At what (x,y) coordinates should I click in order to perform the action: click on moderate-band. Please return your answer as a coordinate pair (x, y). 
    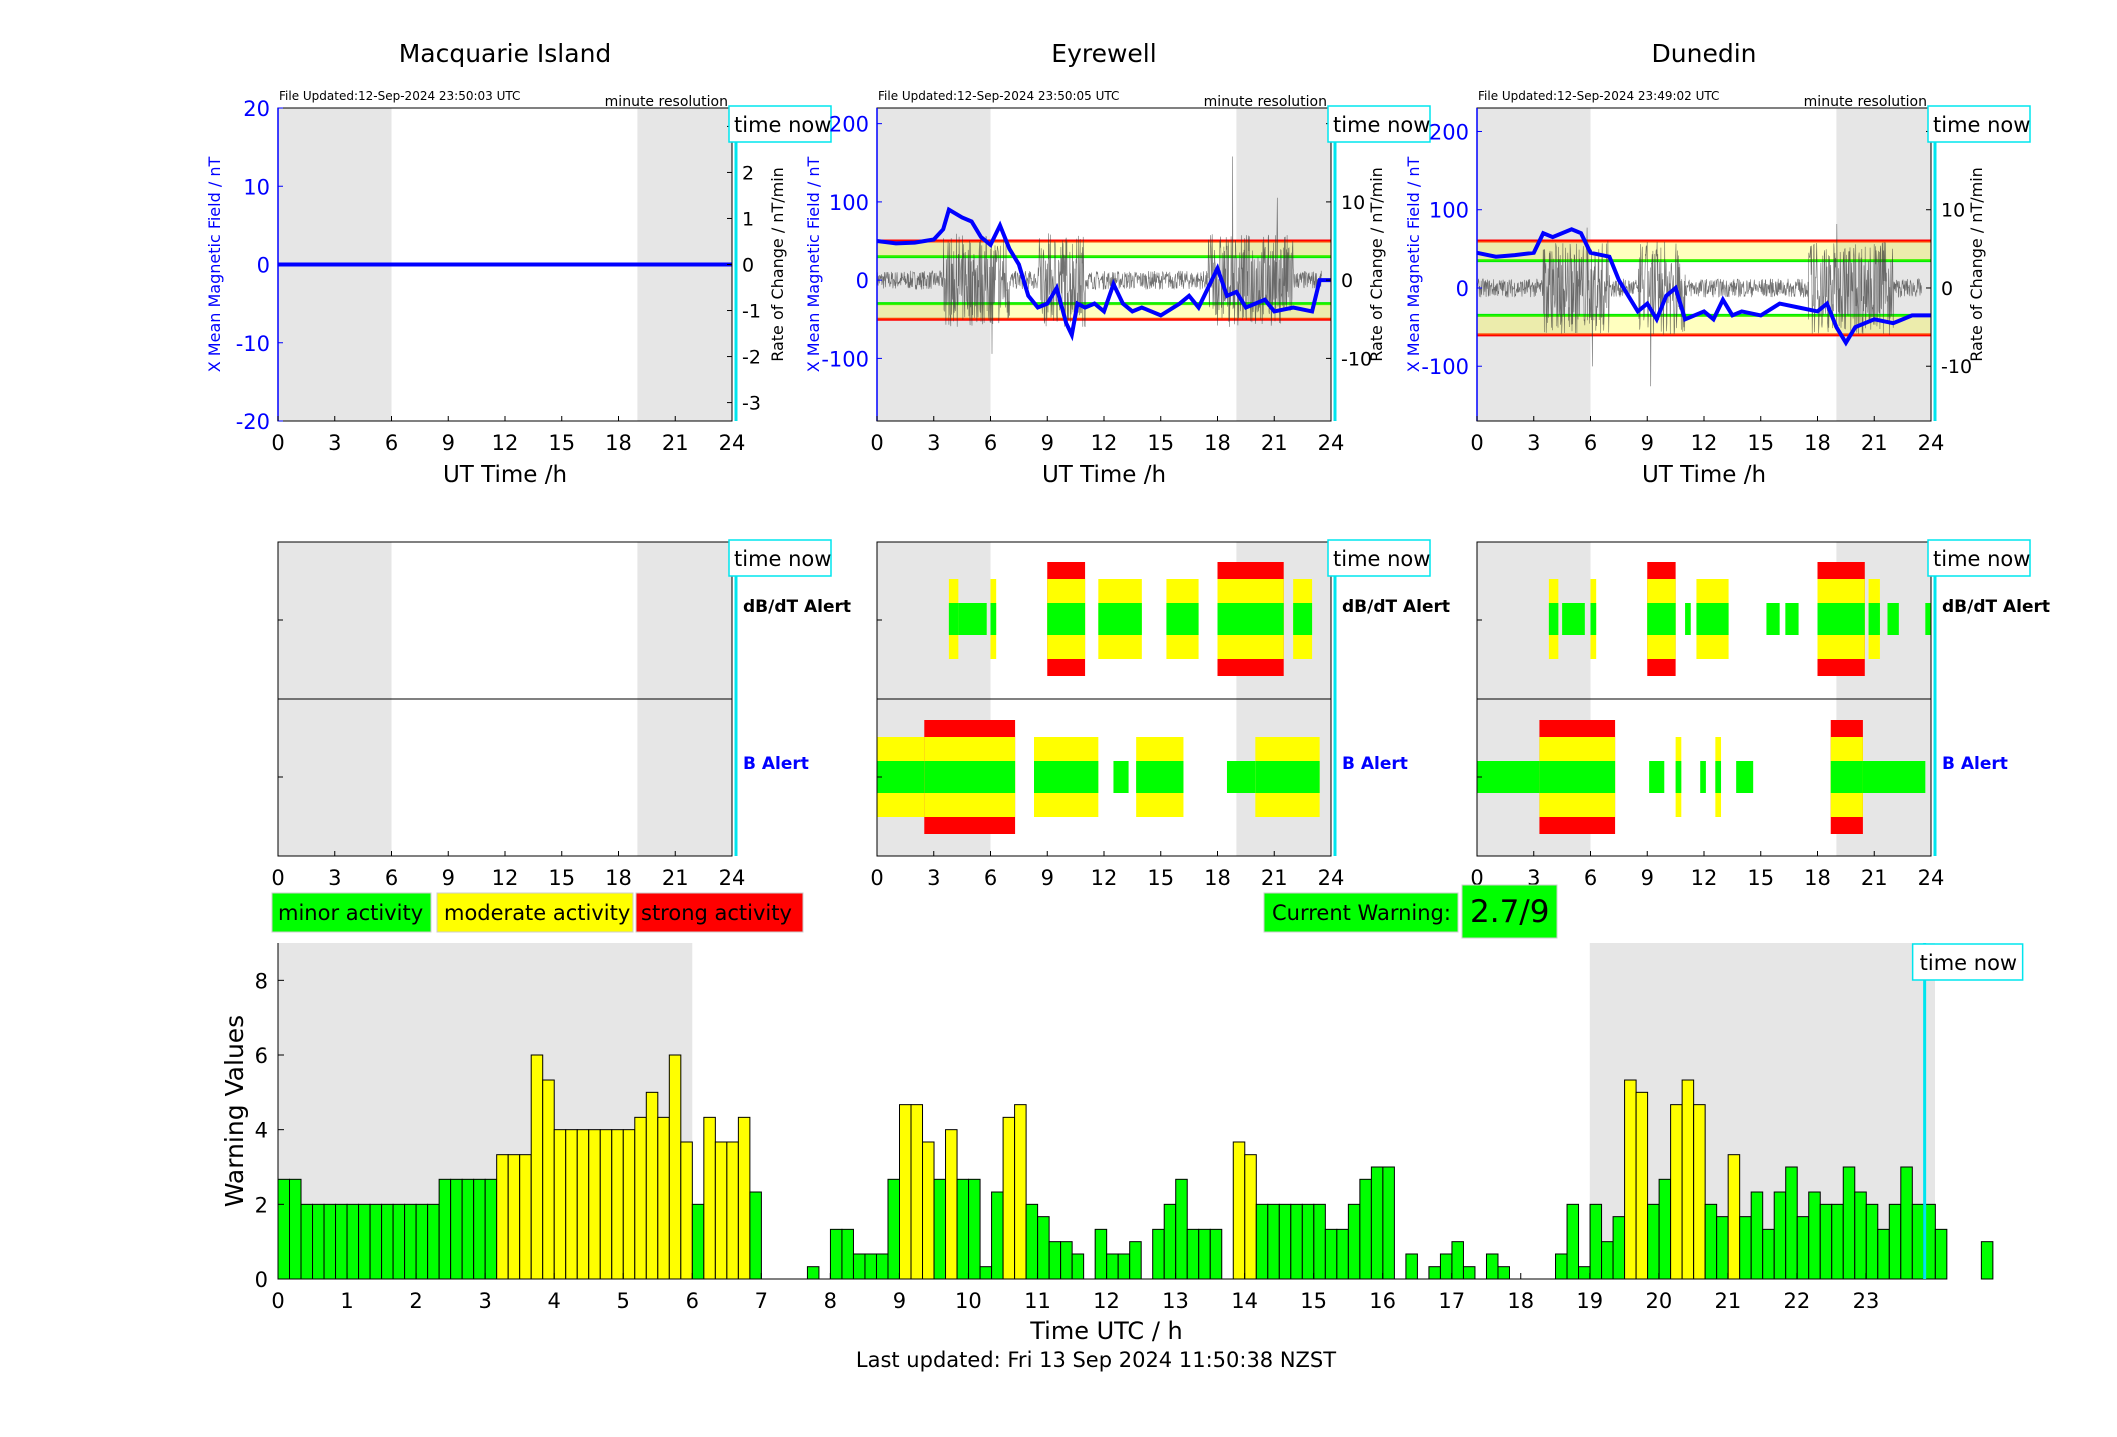
    Looking at the image, I should click on (1704, 325).